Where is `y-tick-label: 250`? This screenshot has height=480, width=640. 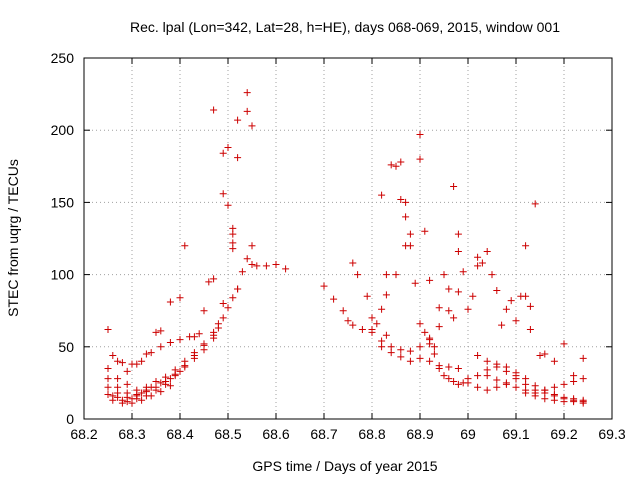
y-tick-label: 250 is located at coordinates (63, 58).